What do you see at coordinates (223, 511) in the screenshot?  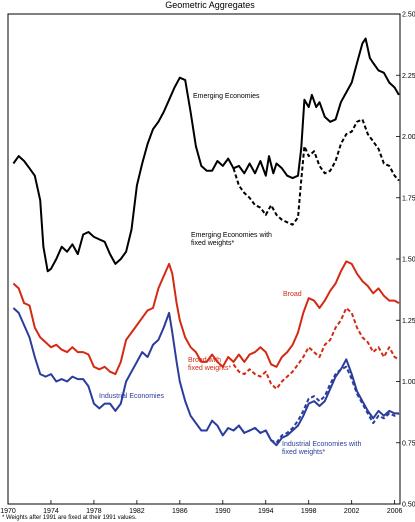 I see `x-tick-label: 1990` at bounding box center [223, 511].